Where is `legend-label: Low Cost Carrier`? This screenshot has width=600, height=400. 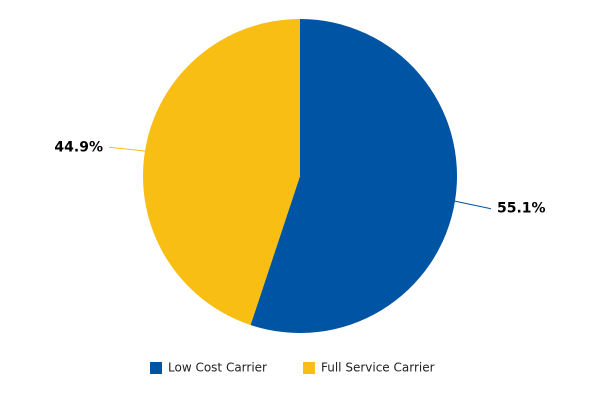
legend-label: Low Cost Carrier is located at coordinates (217, 368).